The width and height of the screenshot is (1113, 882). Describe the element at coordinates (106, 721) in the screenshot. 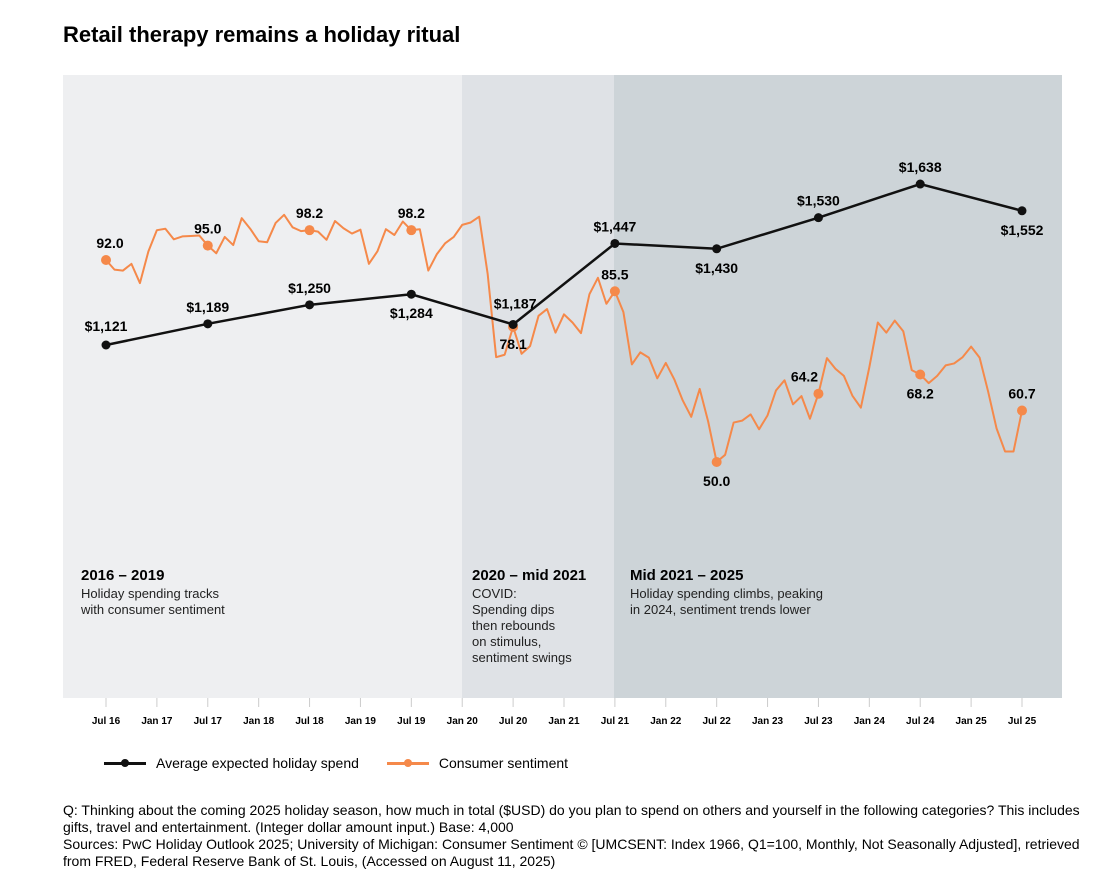

I see `x-tick-label: Jul 16` at that location.